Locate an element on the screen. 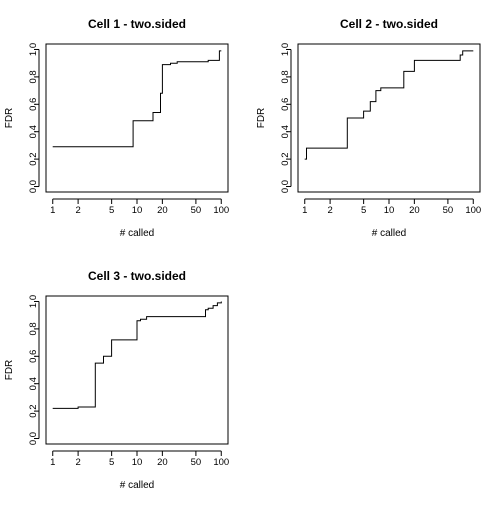 This screenshot has height=509, width=504. chart-title: Cell 2 - two.sided is located at coordinates (389, 24).